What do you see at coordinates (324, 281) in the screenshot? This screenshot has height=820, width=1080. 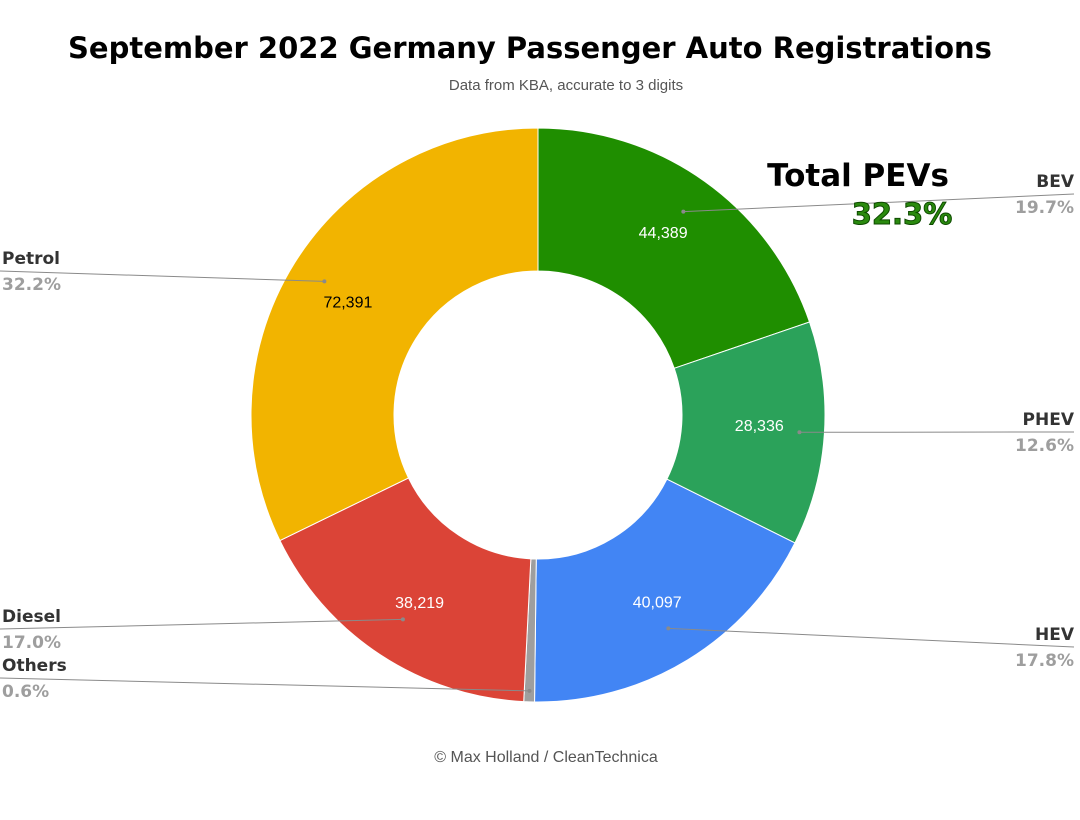 I see `leader-dot-petrol` at bounding box center [324, 281].